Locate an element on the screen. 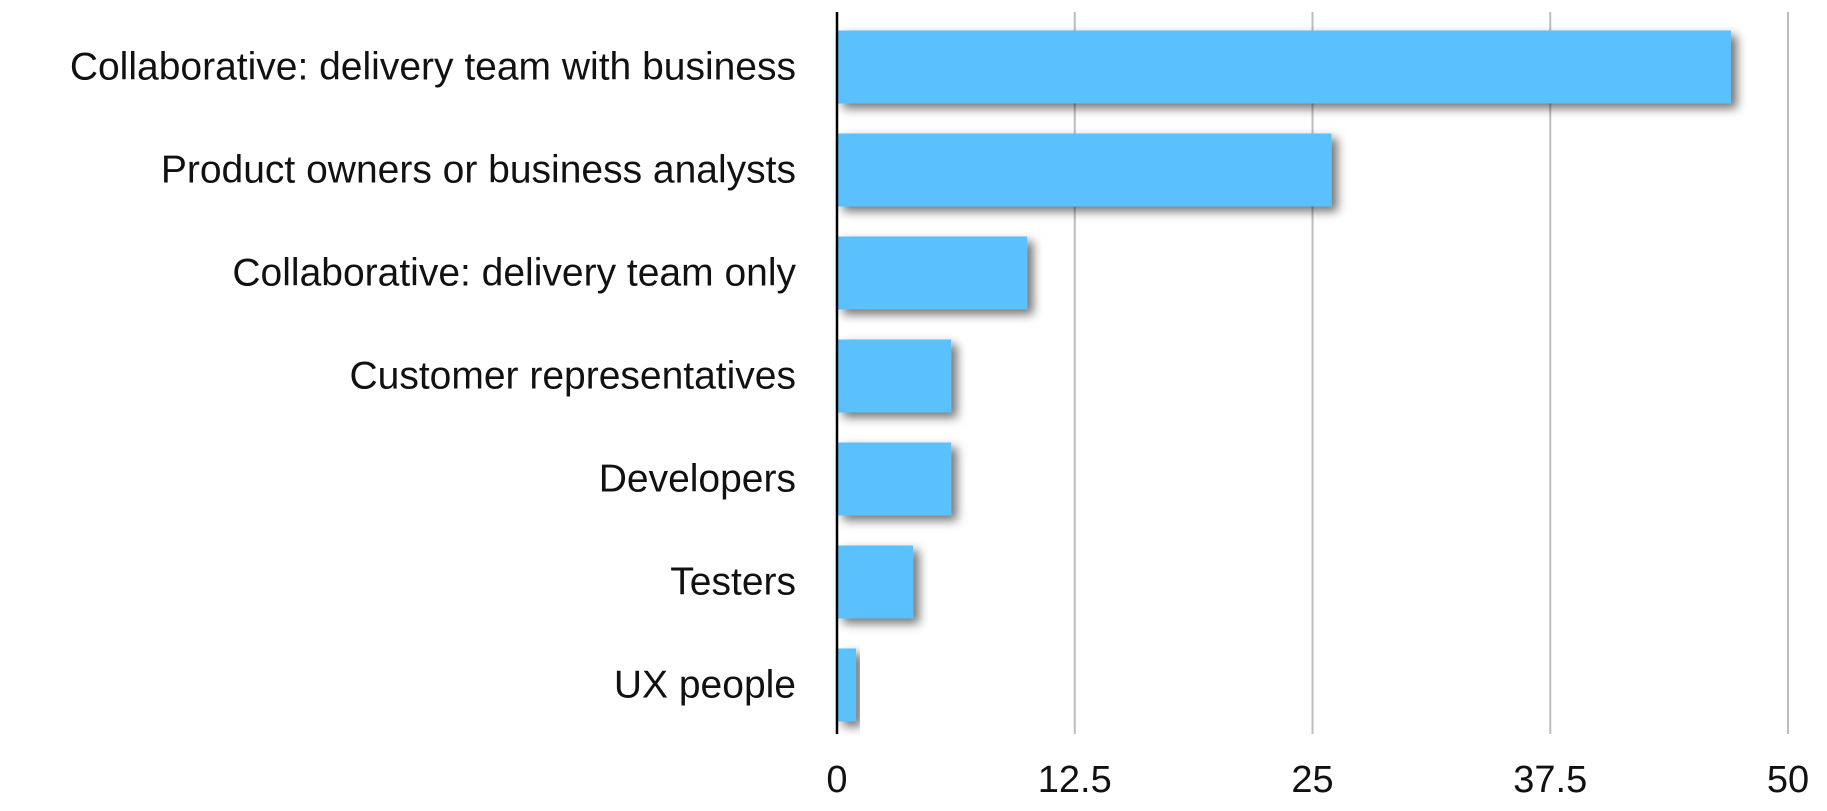  x-tick-label: 0 is located at coordinates (836, 780).